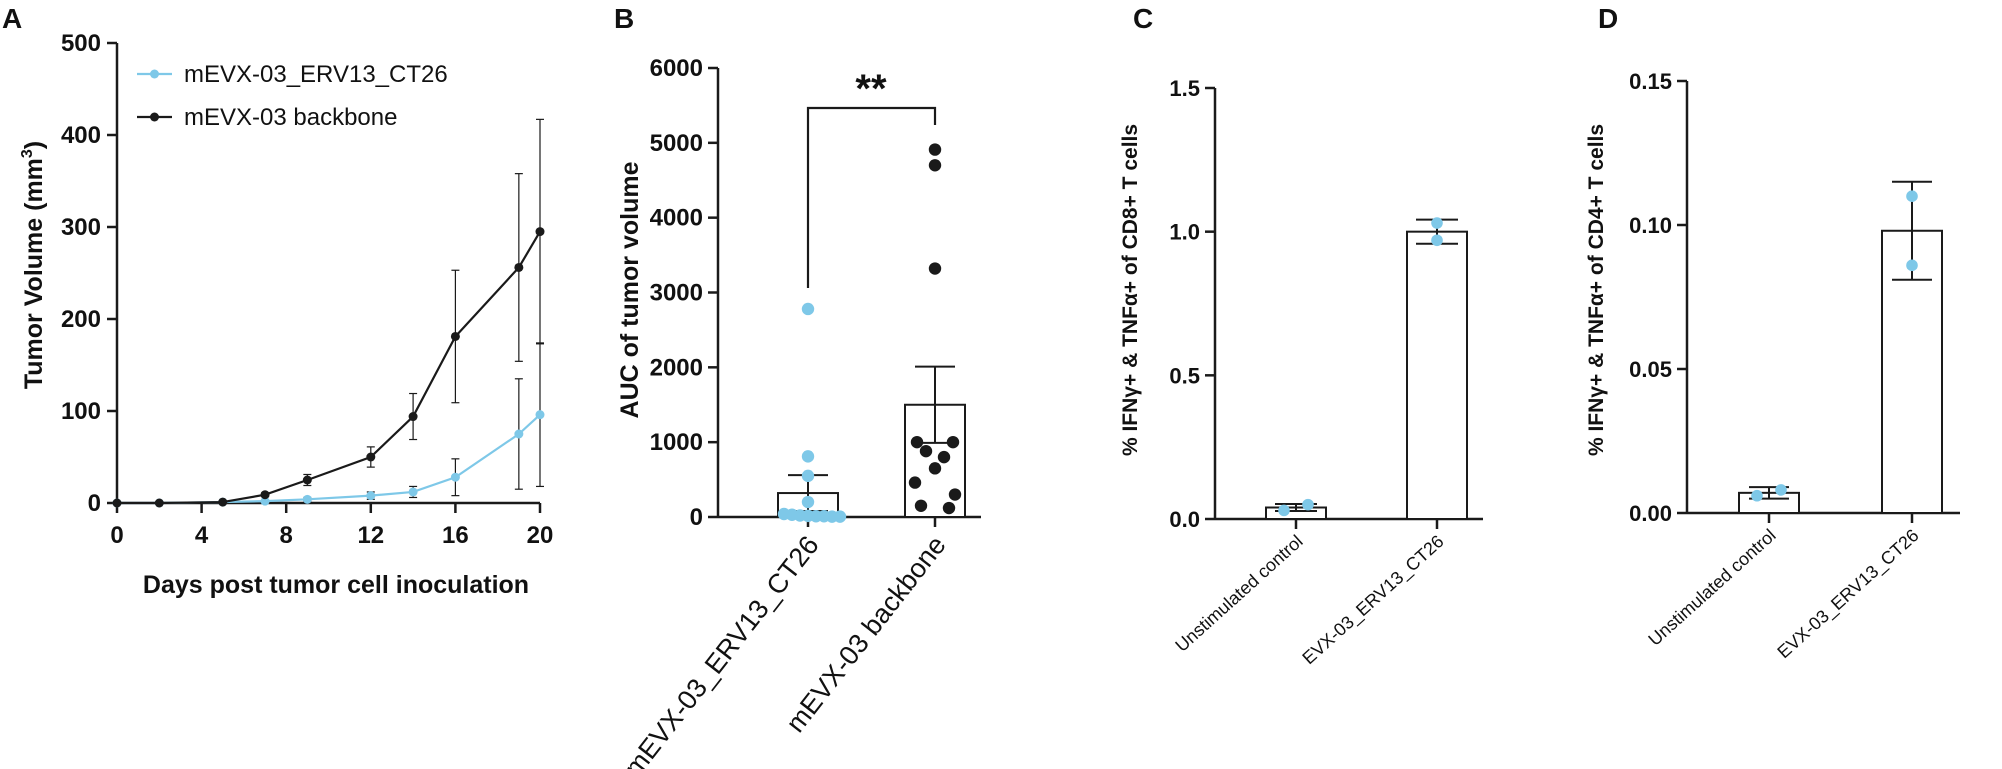 The image size is (2002, 769). I want to click on panel-d-category-label-1: Unstimulated control, so click(1711, 587).